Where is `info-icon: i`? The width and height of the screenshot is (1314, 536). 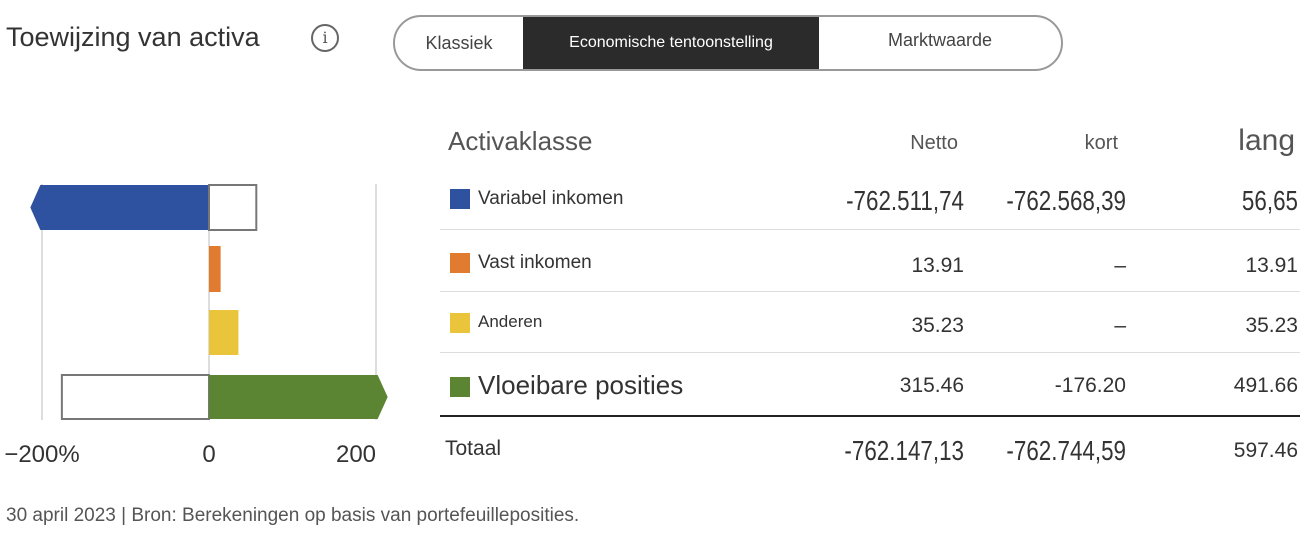 info-icon: i is located at coordinates (325, 38).